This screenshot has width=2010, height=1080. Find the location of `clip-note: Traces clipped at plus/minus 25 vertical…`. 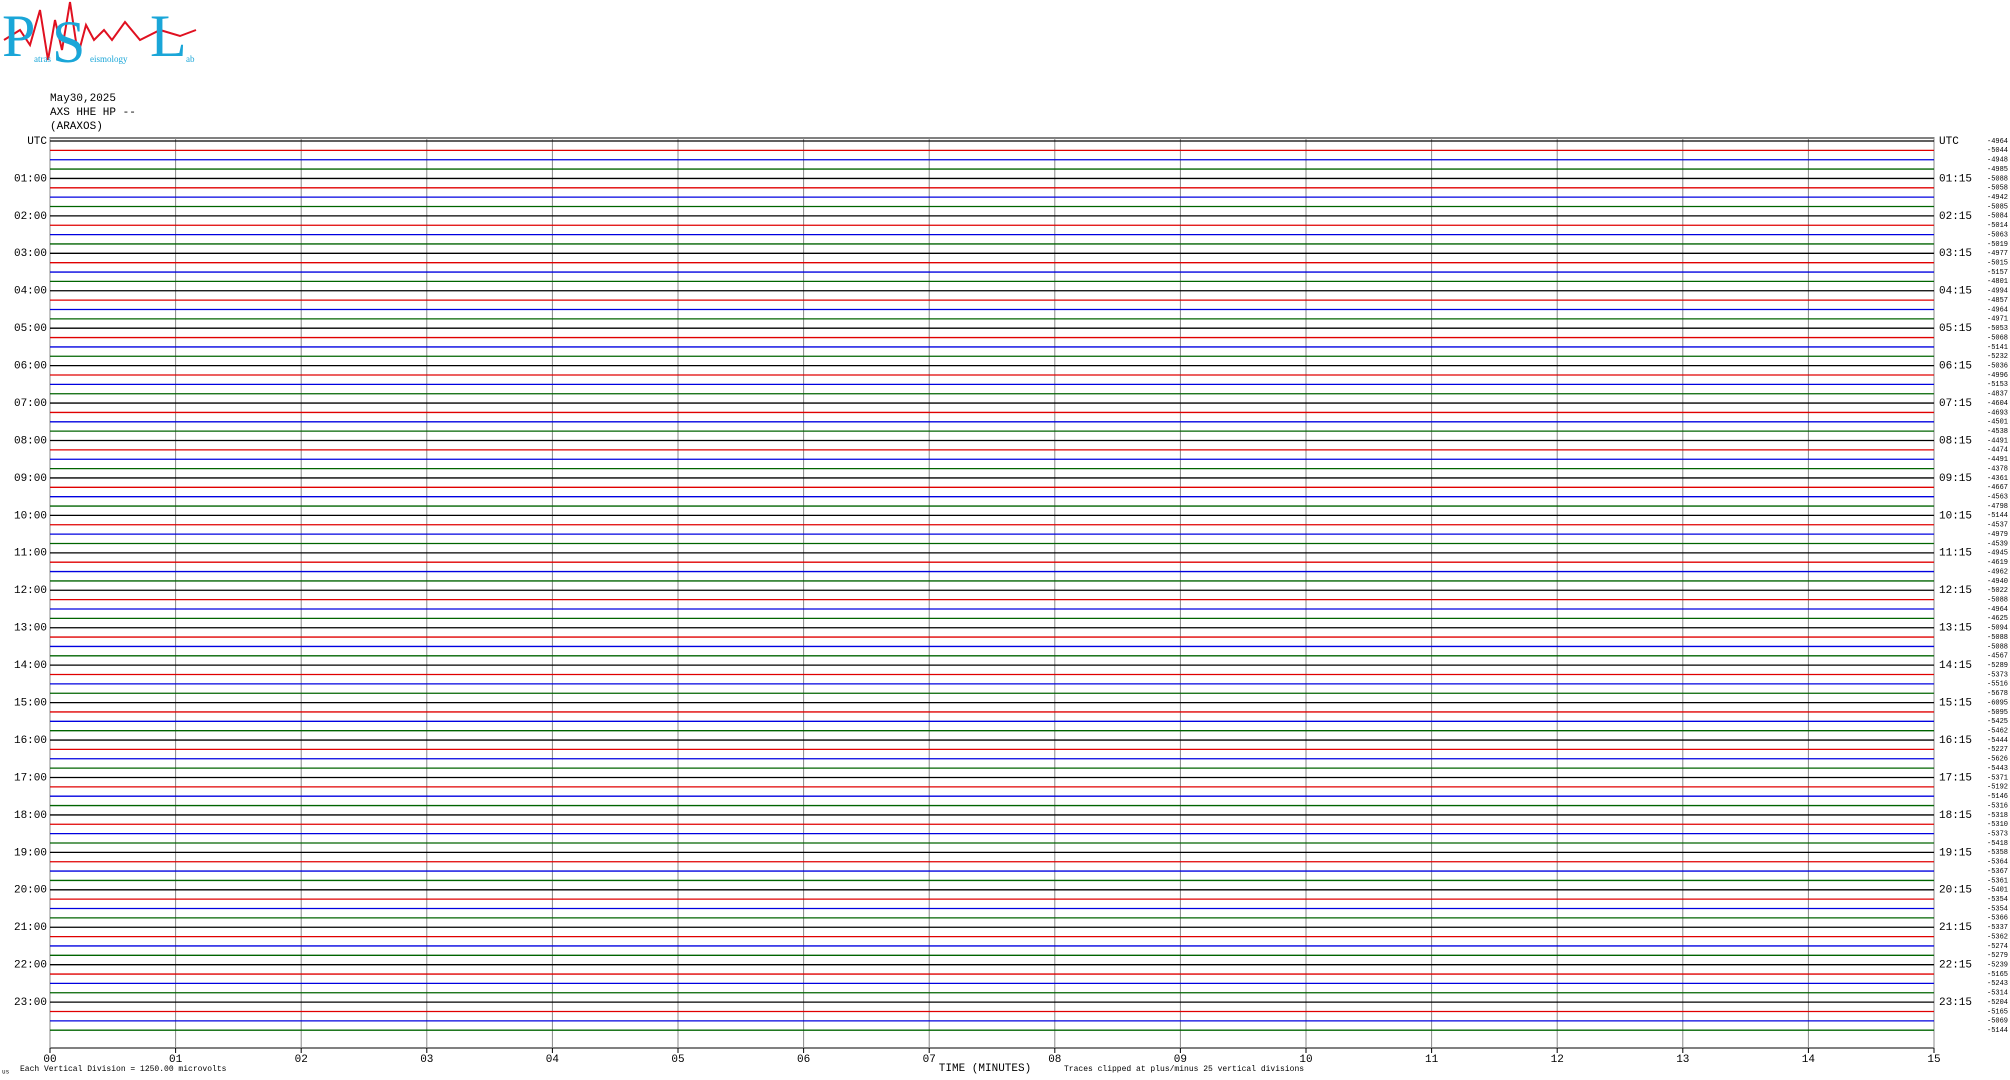

clip-note: Traces clipped at plus/minus 25 vertical… is located at coordinates (1184, 1069).